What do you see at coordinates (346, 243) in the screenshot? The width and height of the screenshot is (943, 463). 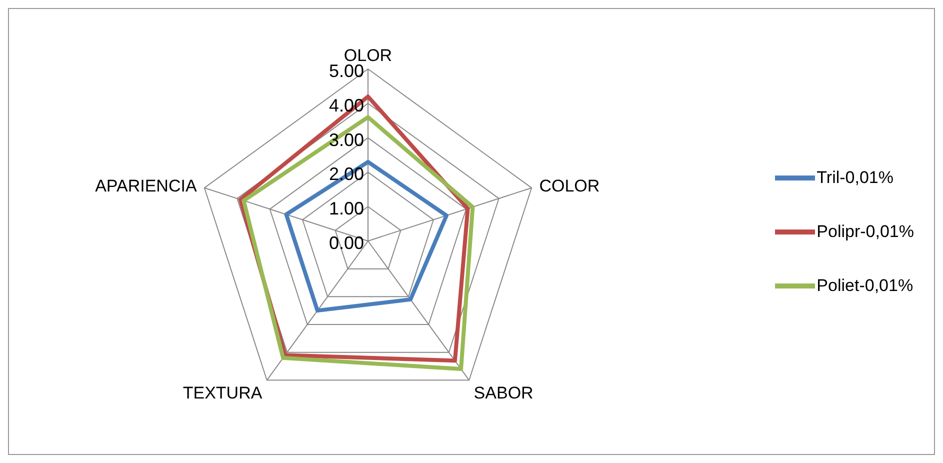 I see `y-tick-label: 0.00` at bounding box center [346, 243].